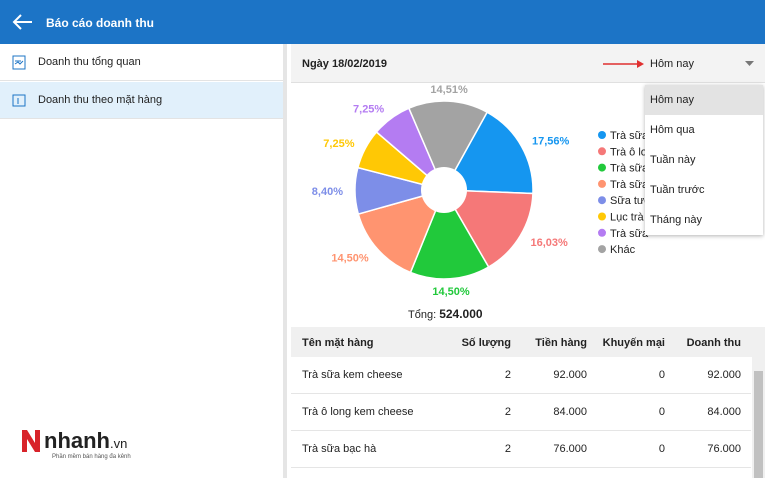 This screenshot has width=765, height=478. What do you see at coordinates (623, 64) in the screenshot?
I see `arrow` at bounding box center [623, 64].